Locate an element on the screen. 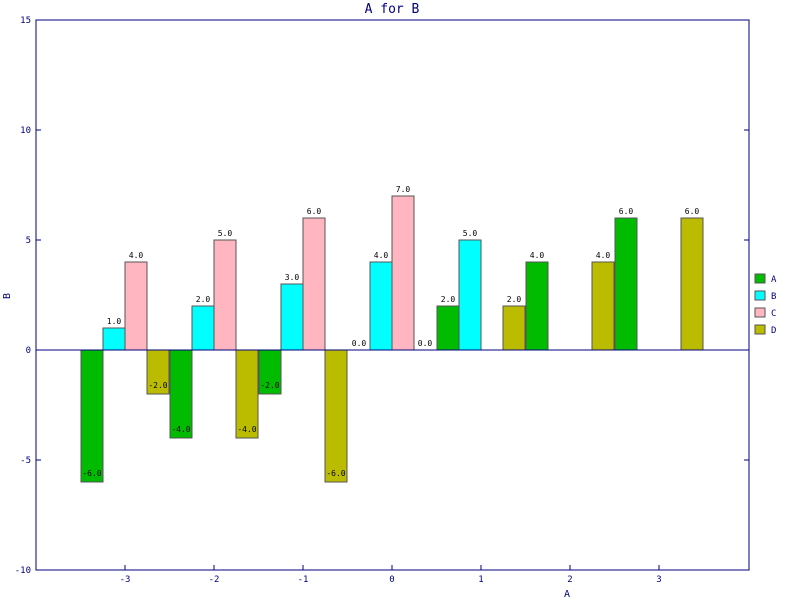 The image size is (800, 600). data-label-d-4: 2.0 is located at coordinates (514, 299).